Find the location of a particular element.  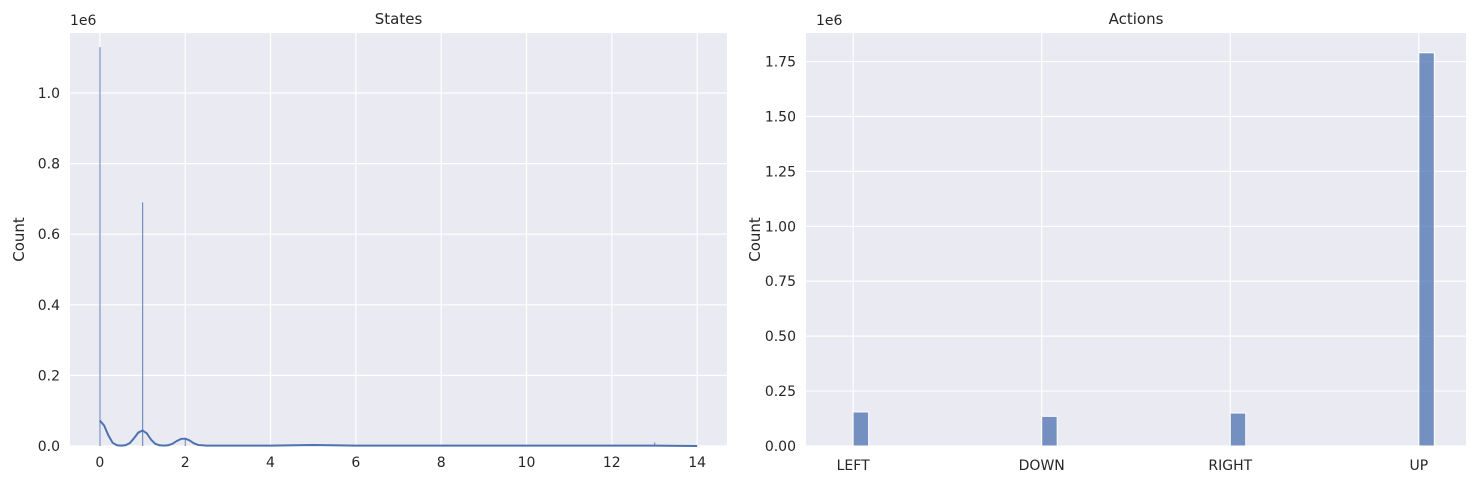

states-x-tick-label: 4 is located at coordinates (270, 463).